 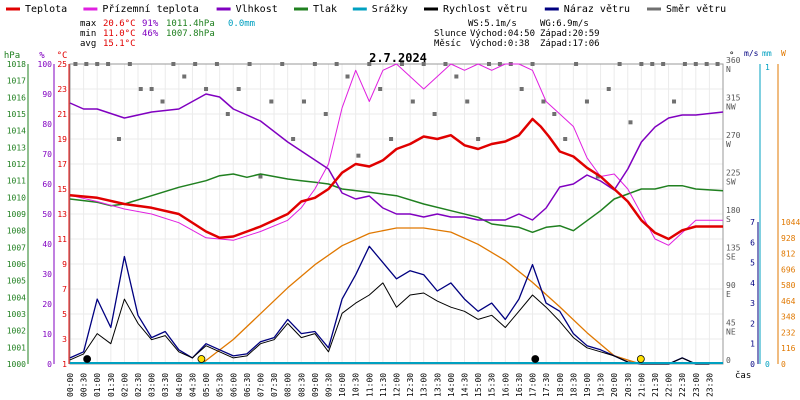 I want to click on pressure-tick-label: 1008, so click(x=16, y=231).